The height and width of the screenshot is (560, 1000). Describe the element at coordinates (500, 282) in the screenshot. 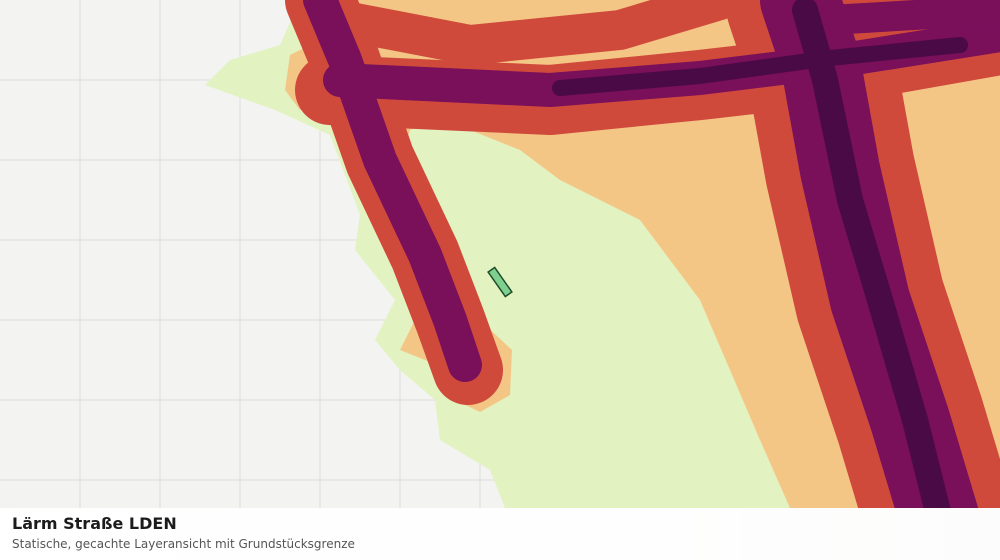

I see `parcel-boundary` at that location.